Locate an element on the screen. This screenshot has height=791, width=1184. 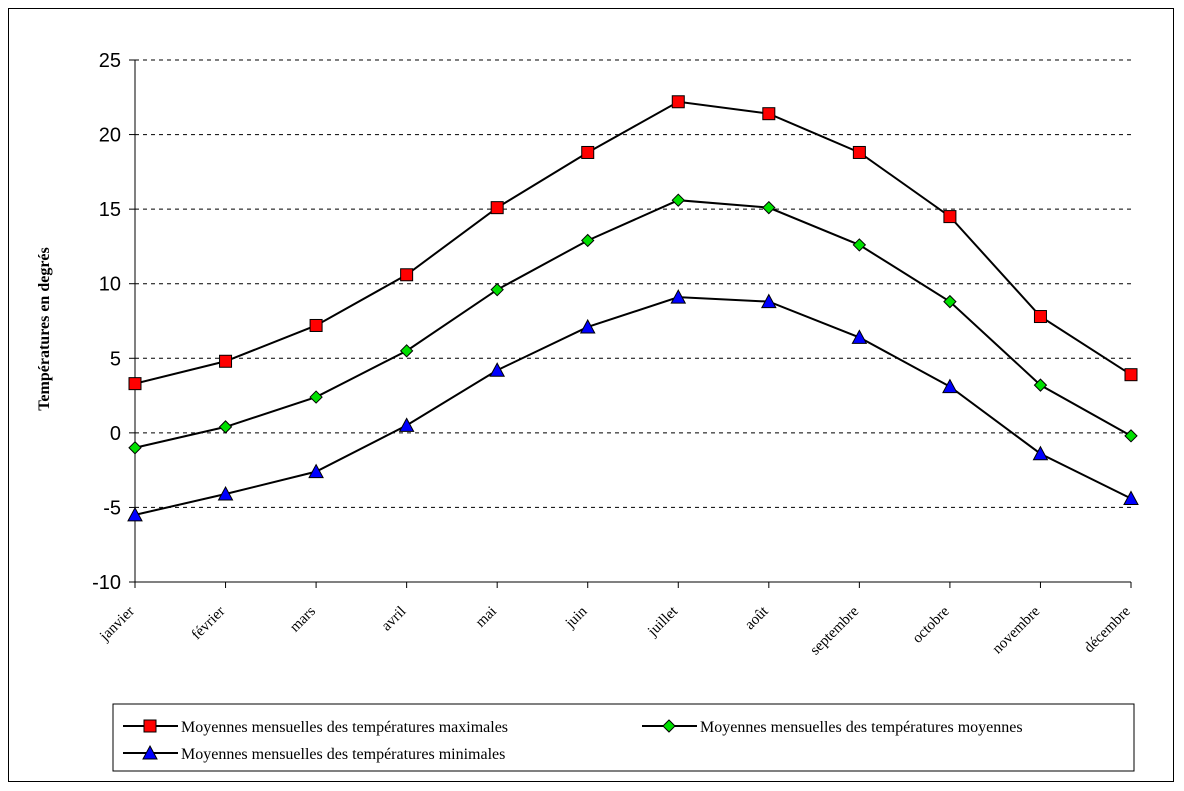
x-tick-label: mars is located at coordinates (303, 619).